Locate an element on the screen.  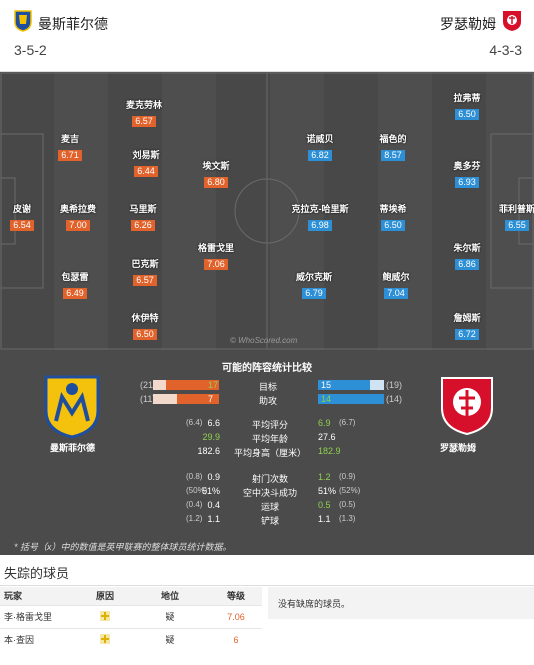
home-team-name: 曼斯菲尔德 is located at coordinates (73, 24).